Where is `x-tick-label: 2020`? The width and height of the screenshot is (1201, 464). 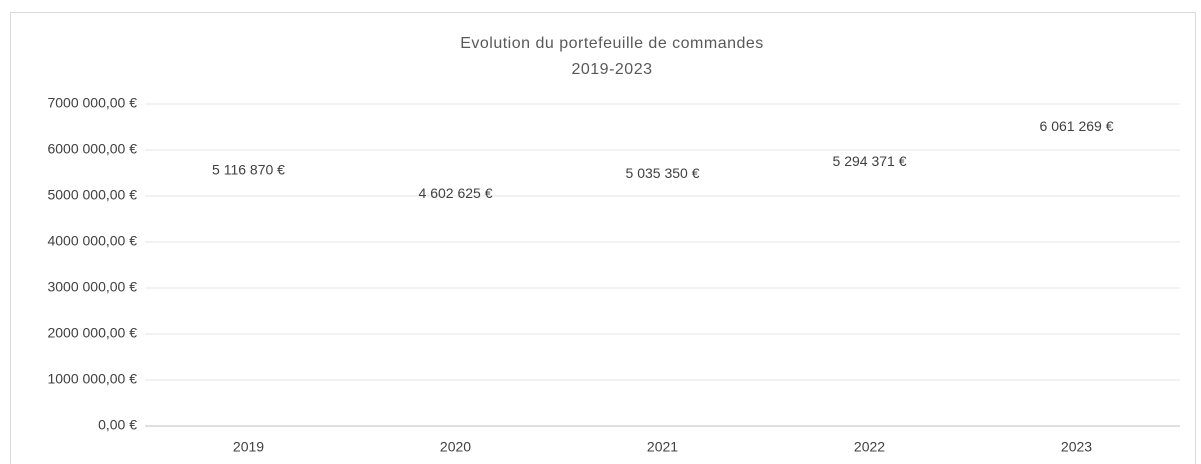
x-tick-label: 2020 is located at coordinates (455, 447).